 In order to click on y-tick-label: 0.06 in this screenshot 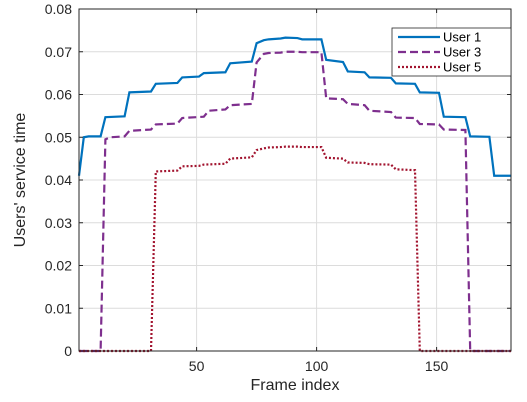, I will do `click(58, 95)`.